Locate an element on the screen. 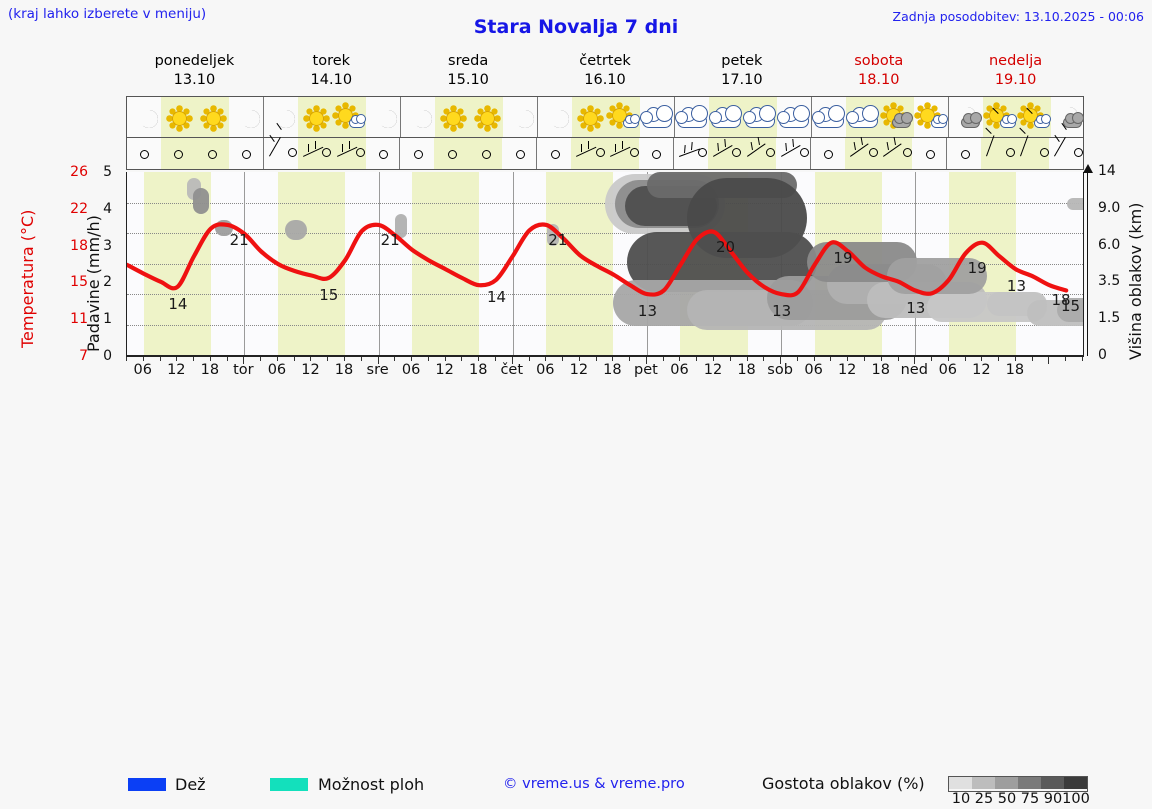 This screenshot has height=809, width=1152. day-date: 18.10 is located at coordinates (878, 80).